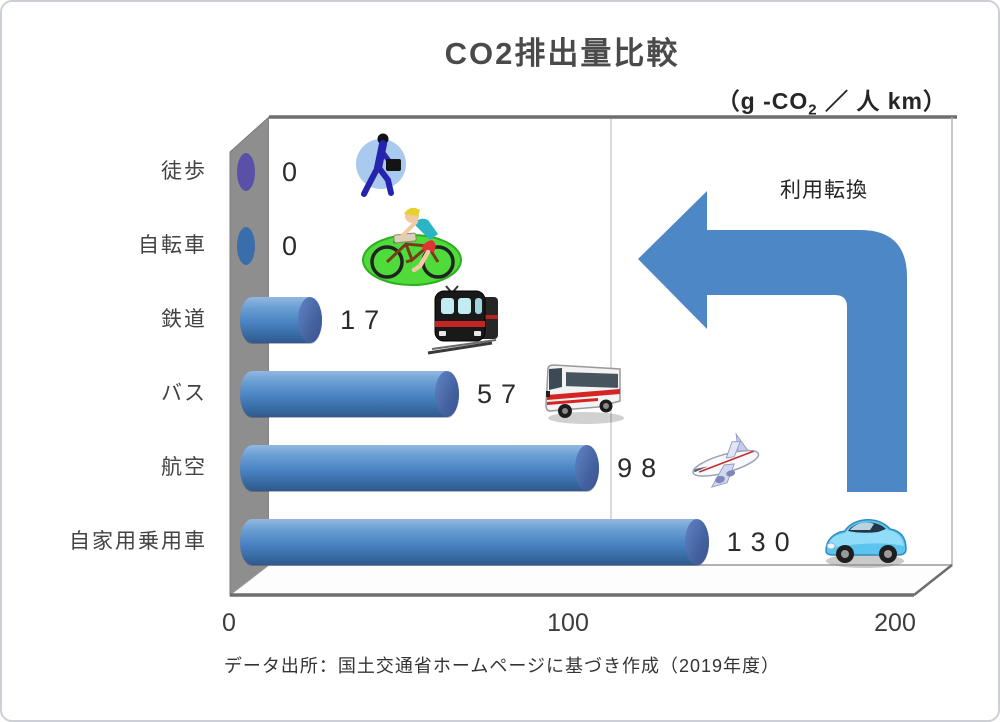  I want to click on axis-unit-label: （g -CO2 ／ 人 km）, so click(774, 100).